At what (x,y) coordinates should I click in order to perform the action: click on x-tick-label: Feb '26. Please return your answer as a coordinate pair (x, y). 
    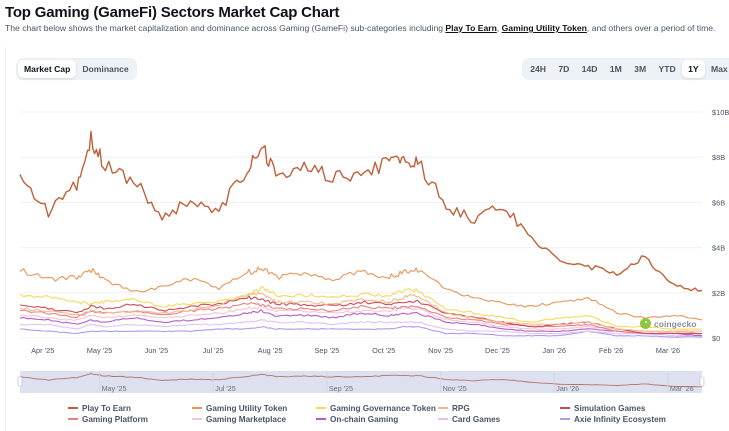
    Looking at the image, I should click on (611, 350).